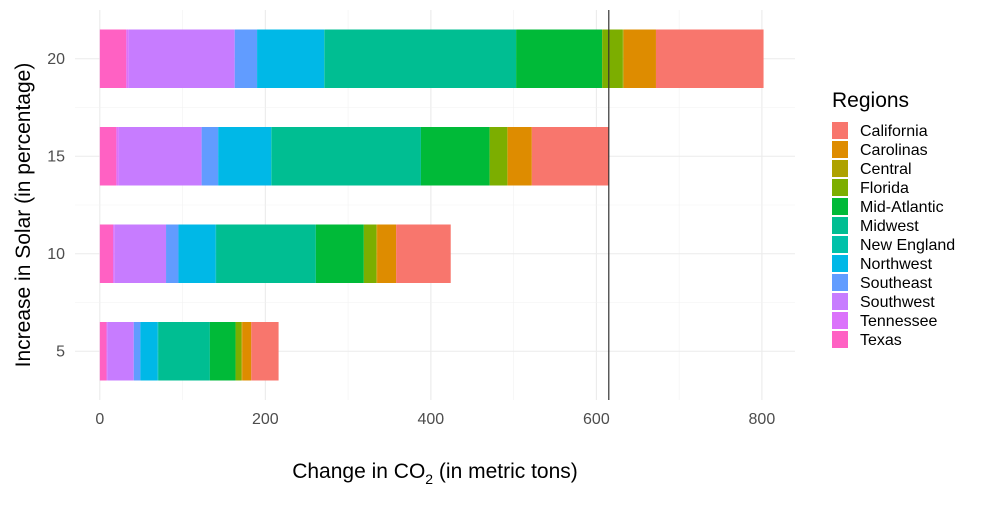 The height and width of the screenshot is (505, 1000). What do you see at coordinates (596, 419) in the screenshot?
I see `x-tick-label: 600` at bounding box center [596, 419].